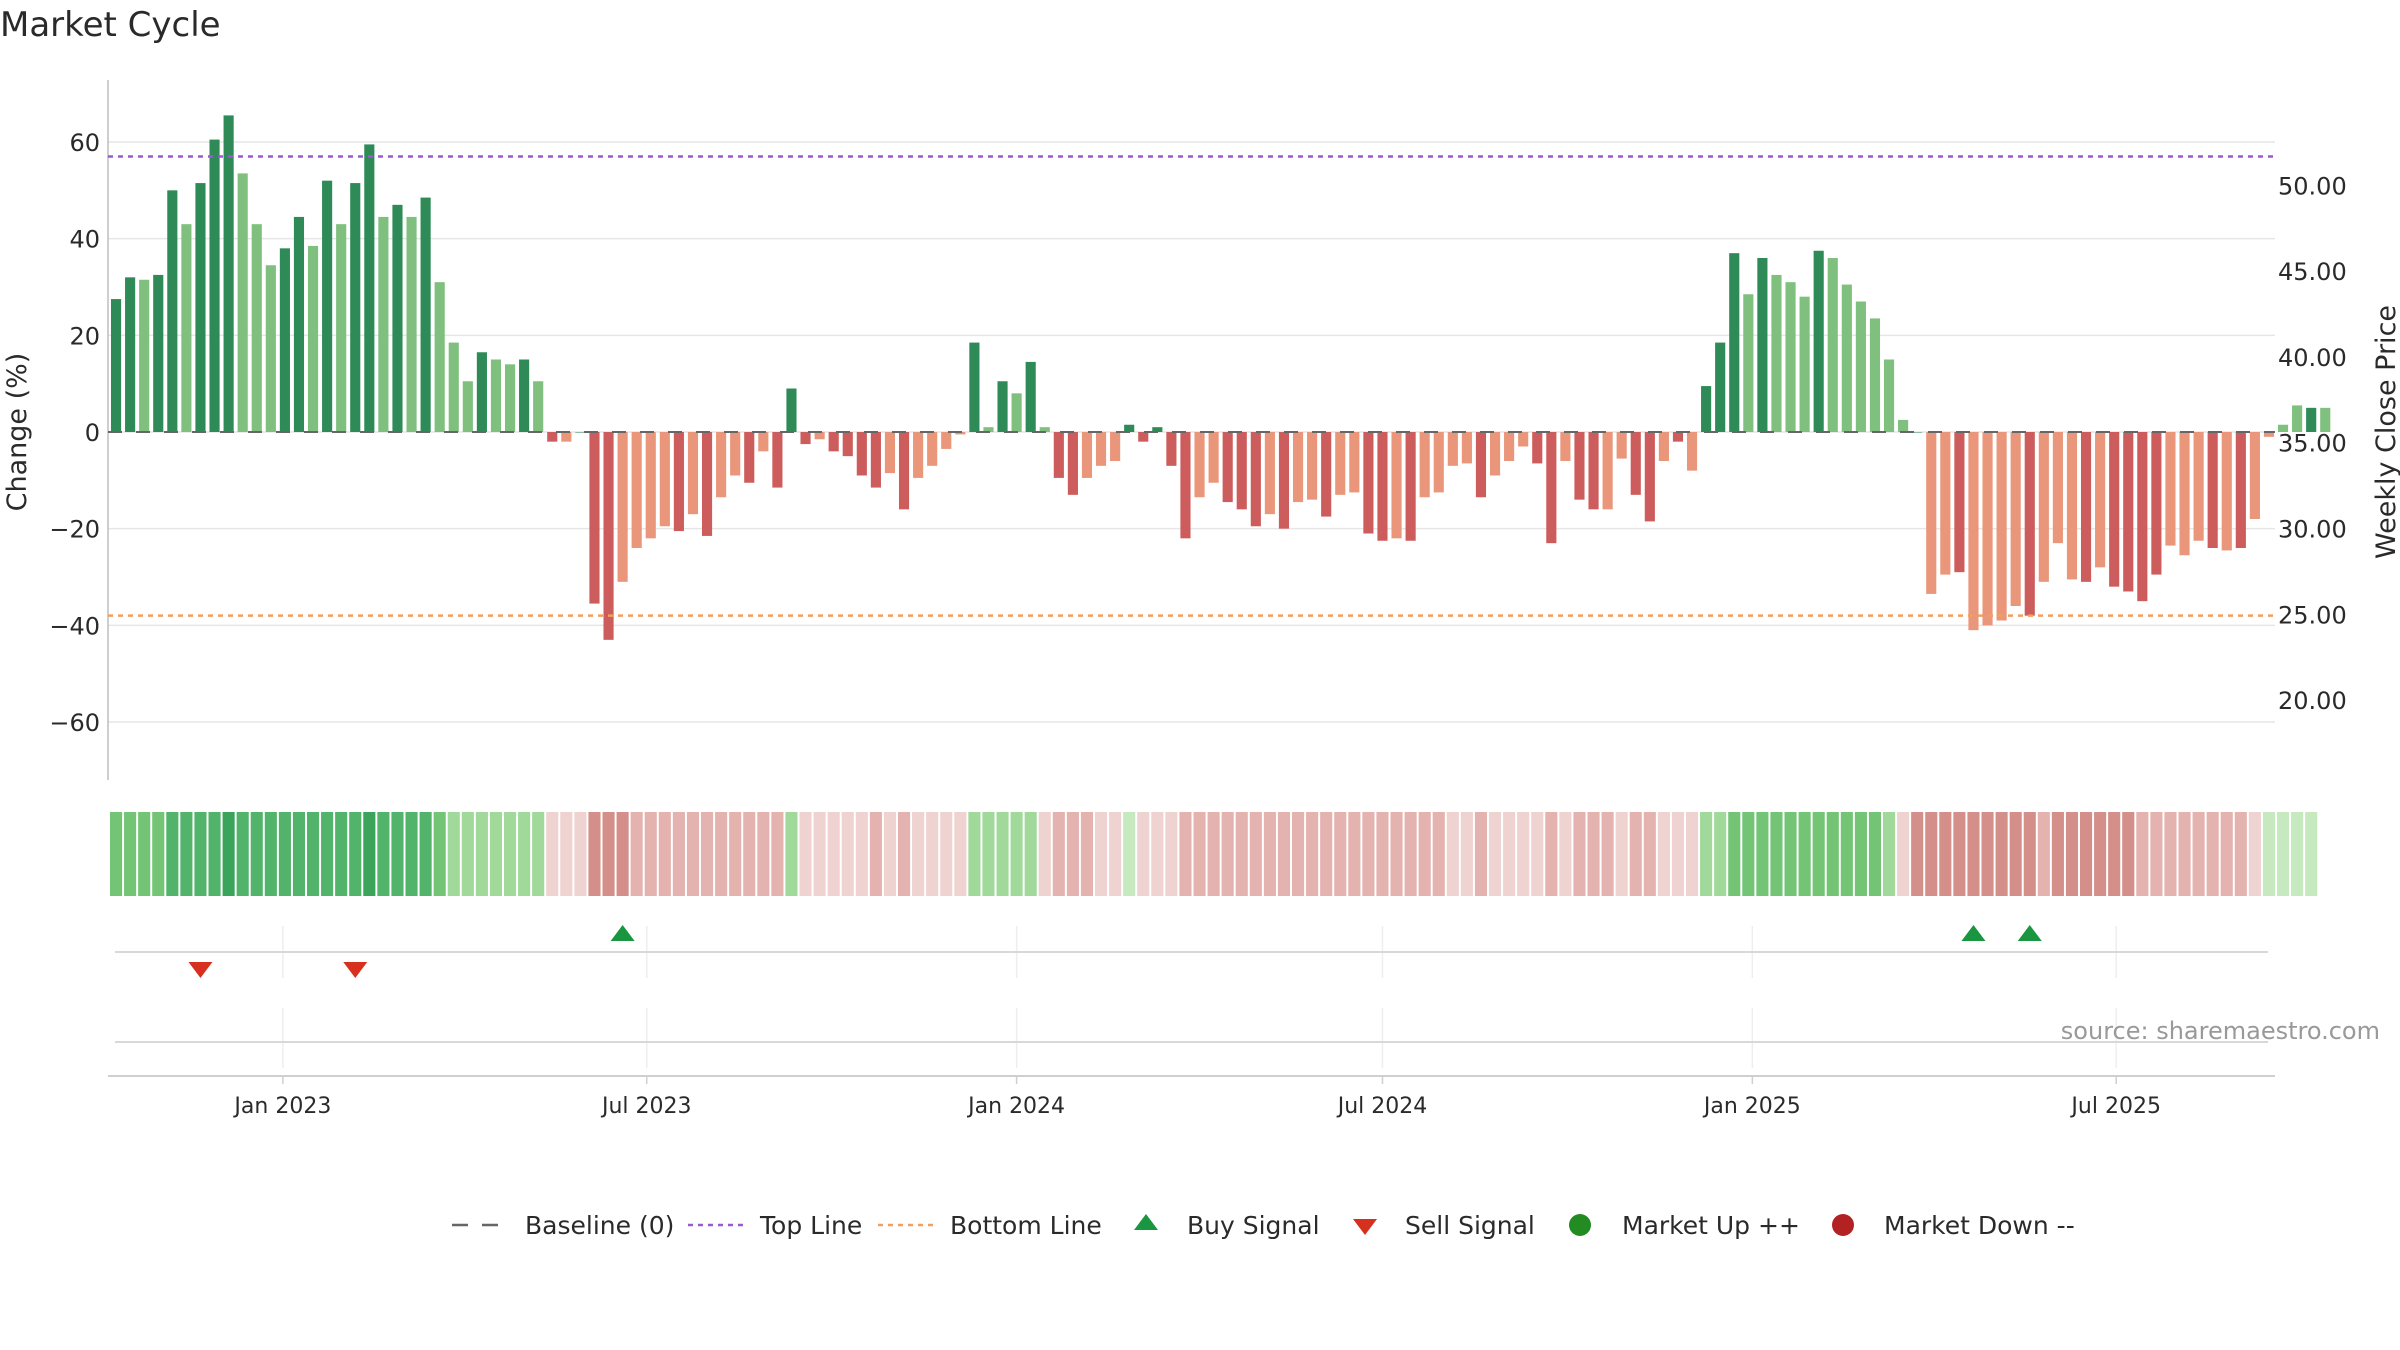 The height and width of the screenshot is (1350, 2400). I want to click on ylabel-left: Change (%), so click(17, 432).